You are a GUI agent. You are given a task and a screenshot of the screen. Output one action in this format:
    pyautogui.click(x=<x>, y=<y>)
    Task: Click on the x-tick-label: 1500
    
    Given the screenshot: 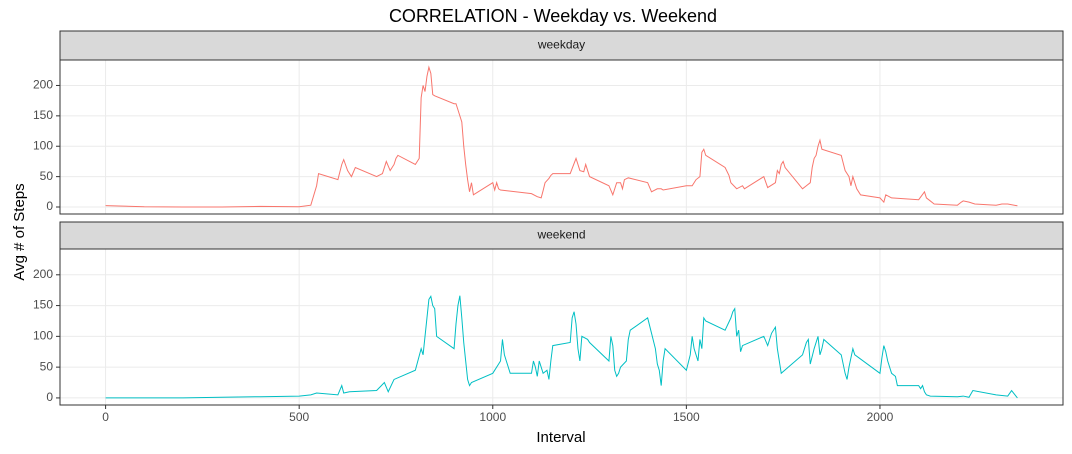 What is the action you would take?
    pyautogui.click(x=686, y=417)
    